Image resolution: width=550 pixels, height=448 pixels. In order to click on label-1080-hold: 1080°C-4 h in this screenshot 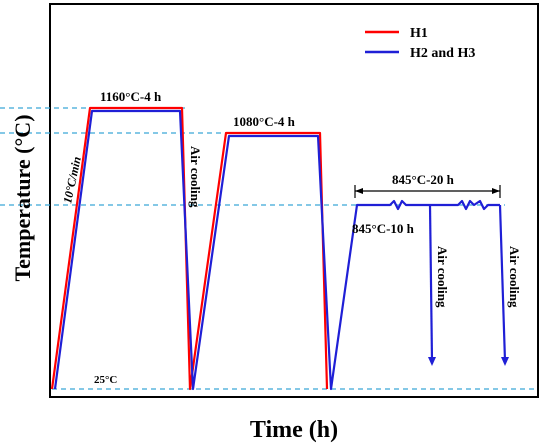, I will do `click(264, 121)`.